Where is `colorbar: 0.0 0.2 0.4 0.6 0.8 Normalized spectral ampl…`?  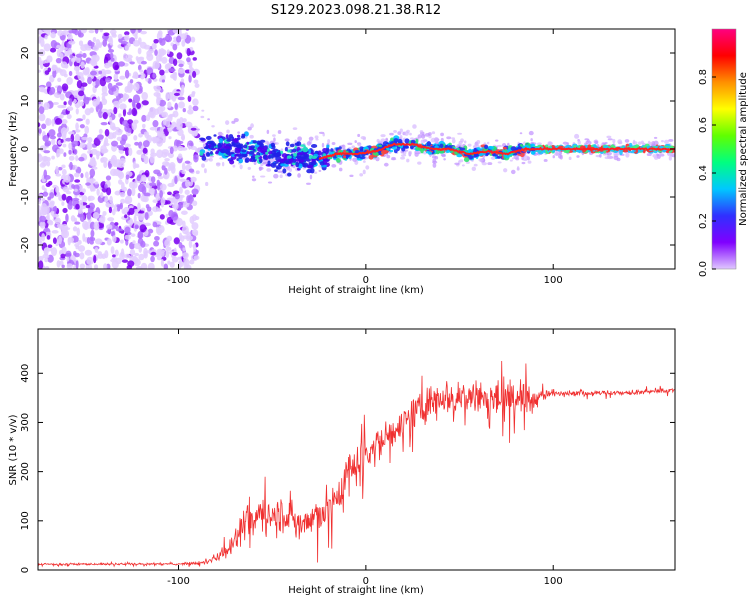 colorbar: 0.0 0.2 0.4 0.6 0.8 Normalized spectral ampl… is located at coordinates (723, 152).